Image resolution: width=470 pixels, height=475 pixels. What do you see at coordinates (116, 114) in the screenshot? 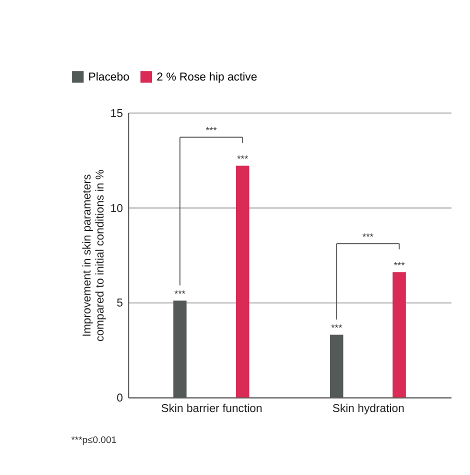
I see `y-tick-label: 15` at bounding box center [116, 114].